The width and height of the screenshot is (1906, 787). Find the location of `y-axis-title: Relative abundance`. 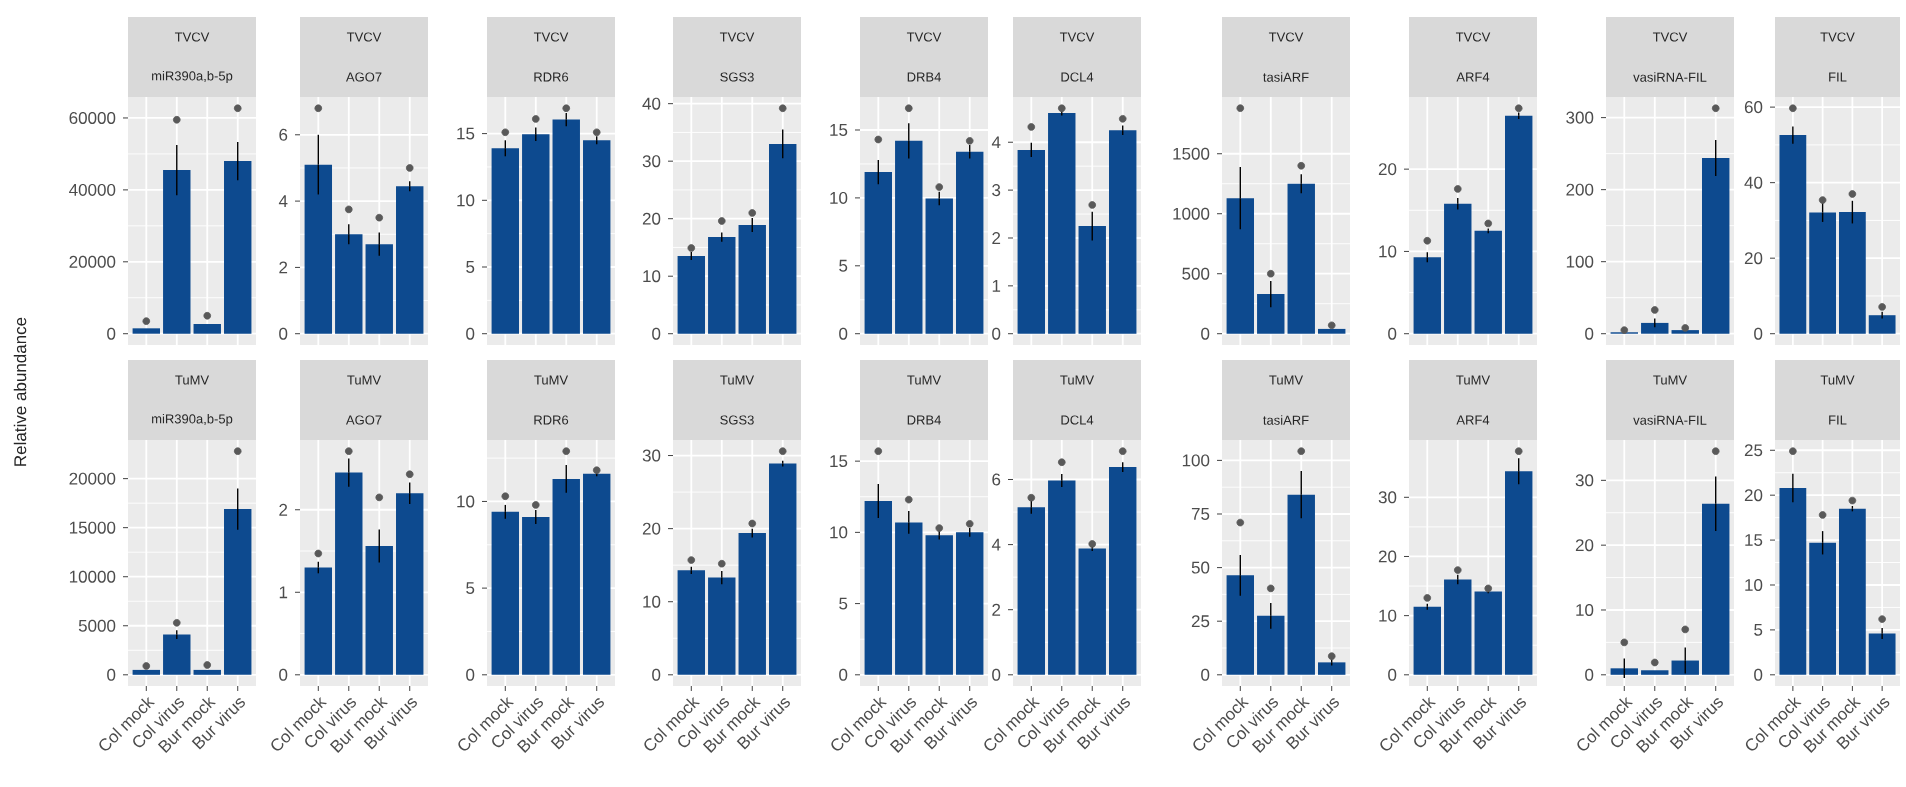

y-axis-title: Relative abundance is located at coordinates (20, 391).